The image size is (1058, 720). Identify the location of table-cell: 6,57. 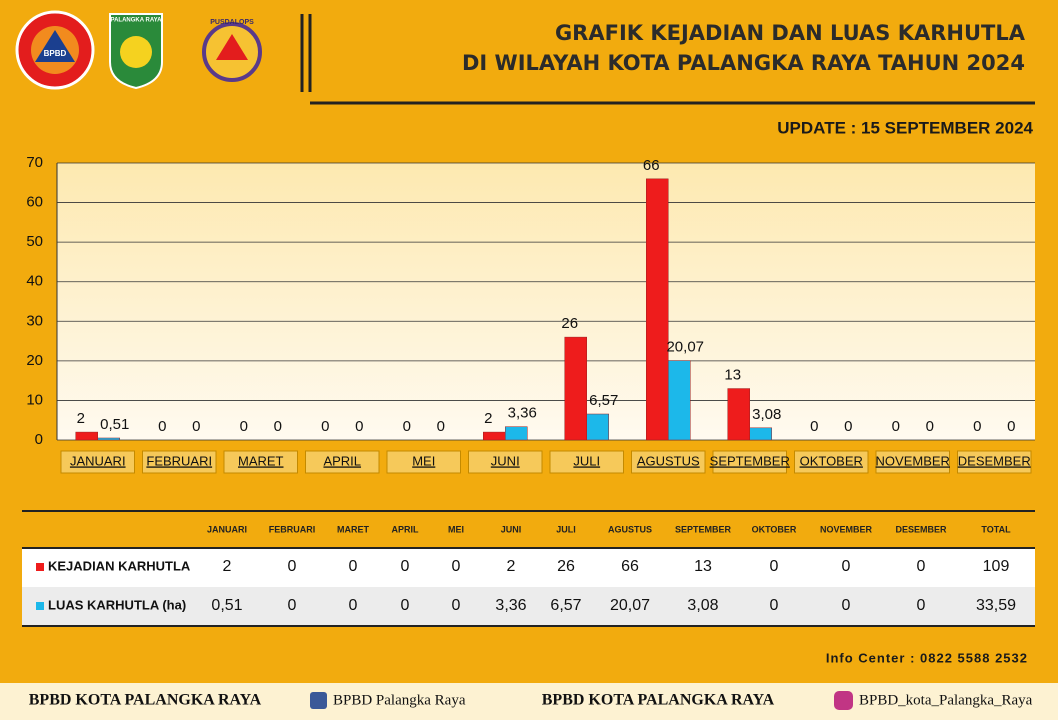
(565, 605).